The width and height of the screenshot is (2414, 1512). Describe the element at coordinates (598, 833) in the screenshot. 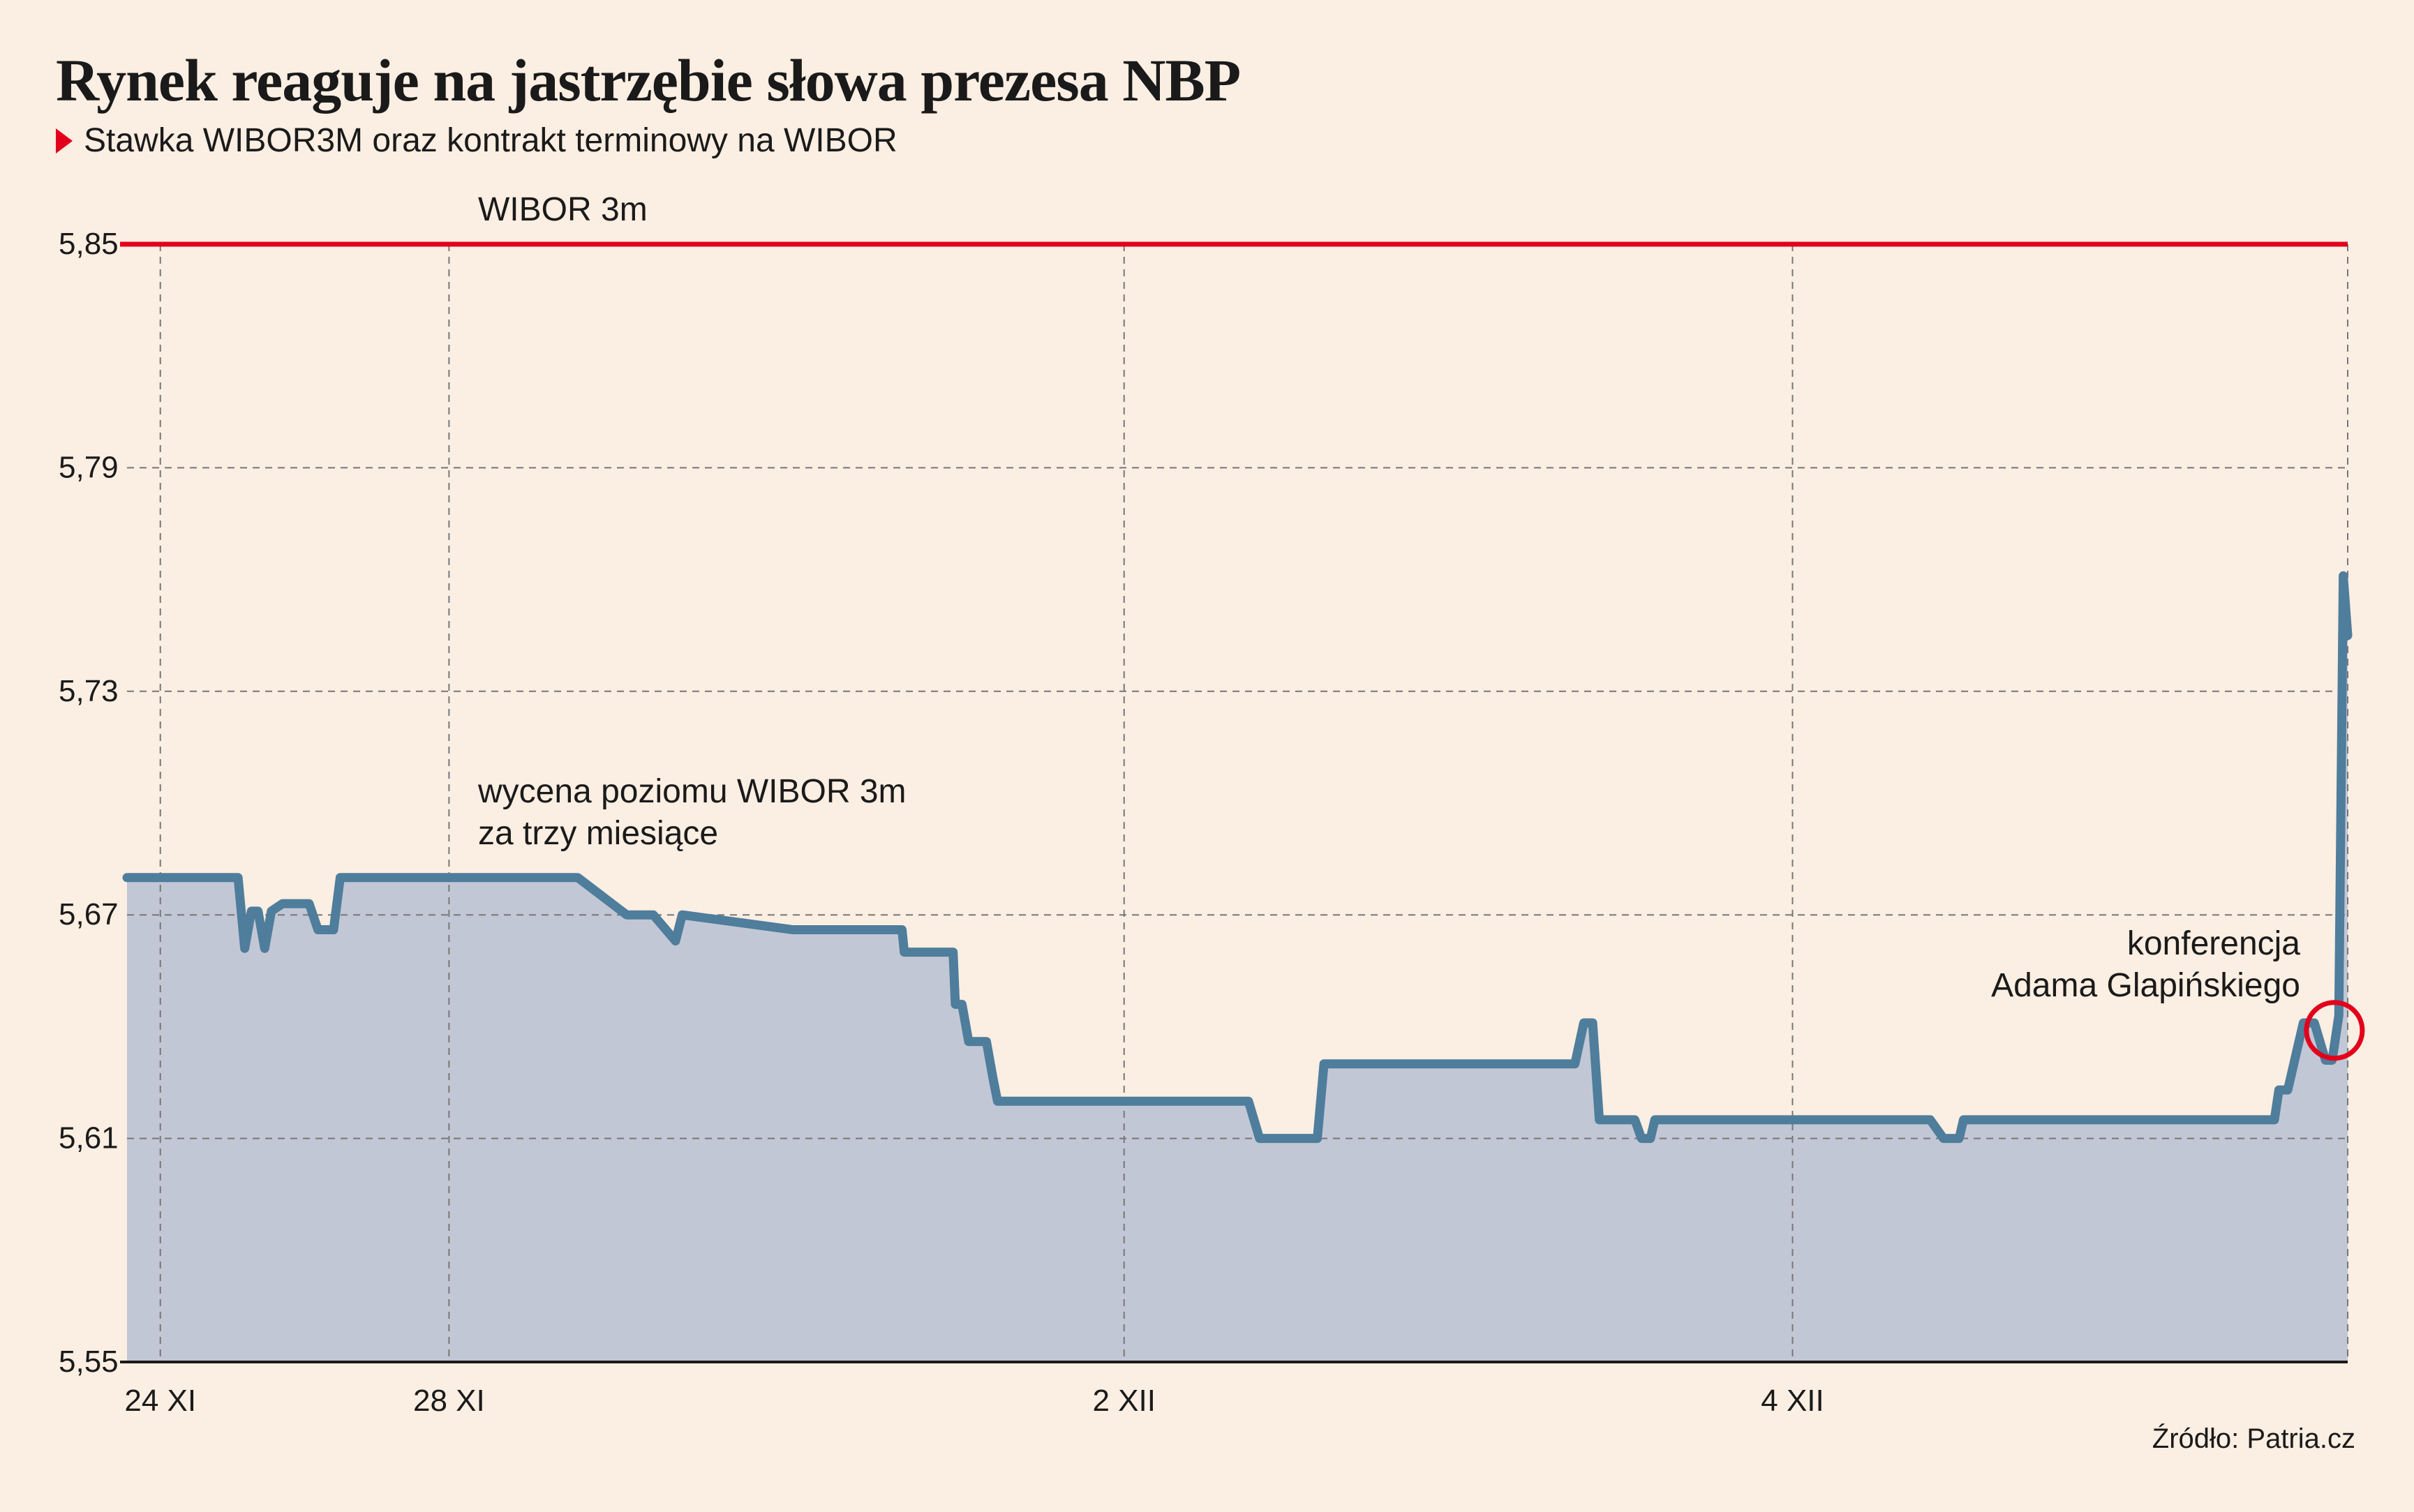

I see `annotation-futures-label: za trzy miesiące` at that location.